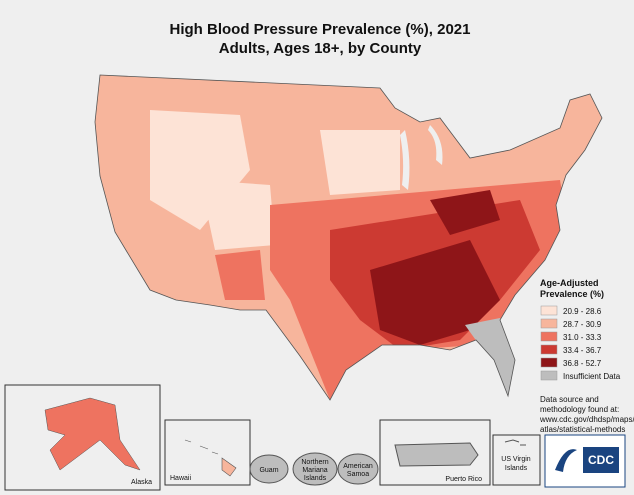  I want to click on lake-michigan, so click(405, 160).